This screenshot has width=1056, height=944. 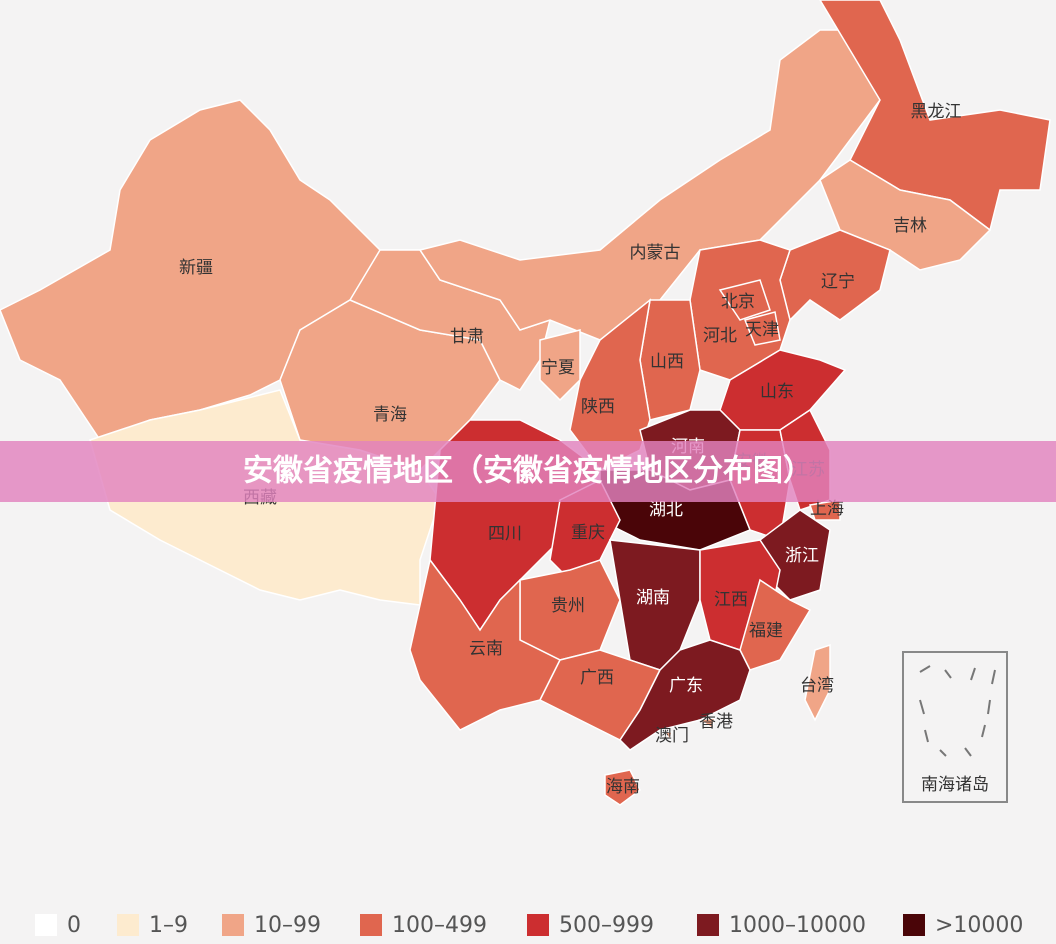 I want to click on inset-label: 南海诸岛, so click(x=955, y=785).